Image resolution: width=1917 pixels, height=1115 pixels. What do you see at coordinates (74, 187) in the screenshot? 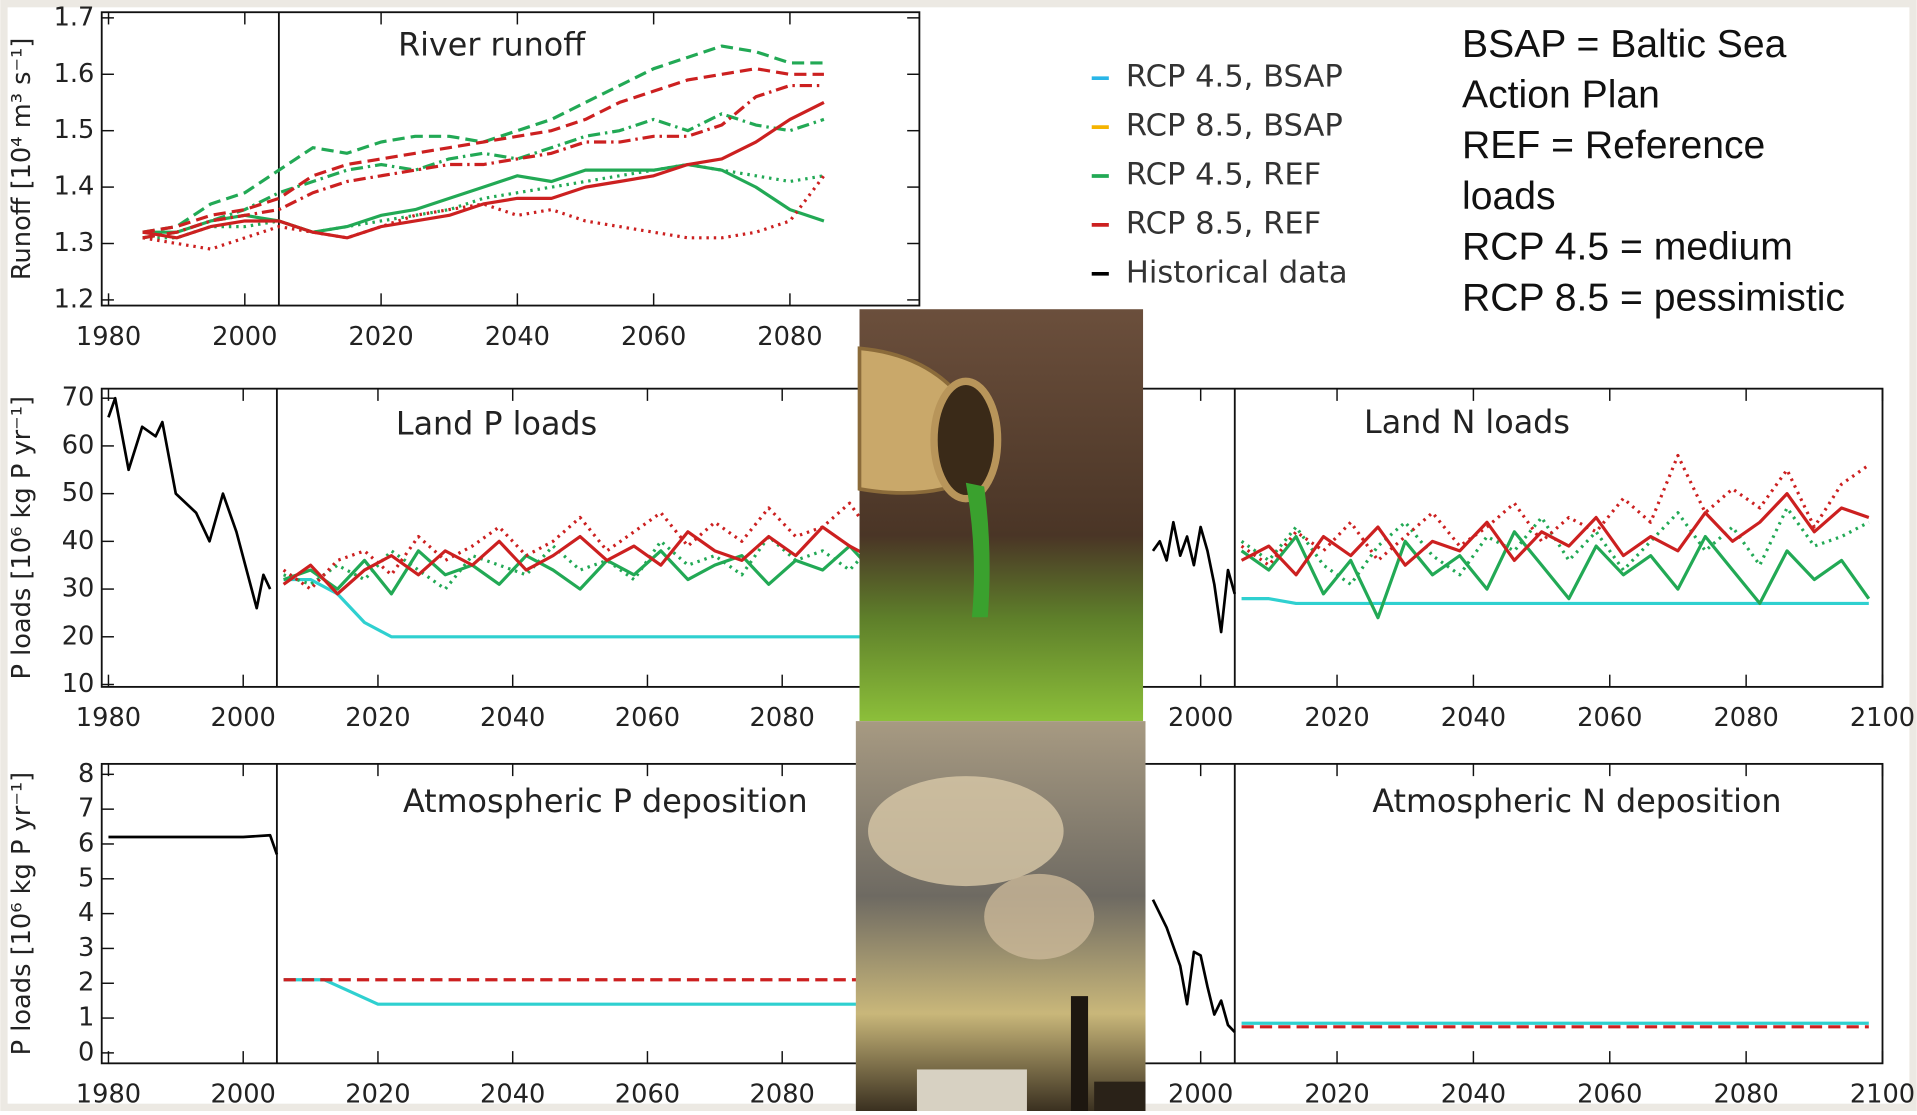
I see `y-tick-label: 1.4` at bounding box center [74, 187].